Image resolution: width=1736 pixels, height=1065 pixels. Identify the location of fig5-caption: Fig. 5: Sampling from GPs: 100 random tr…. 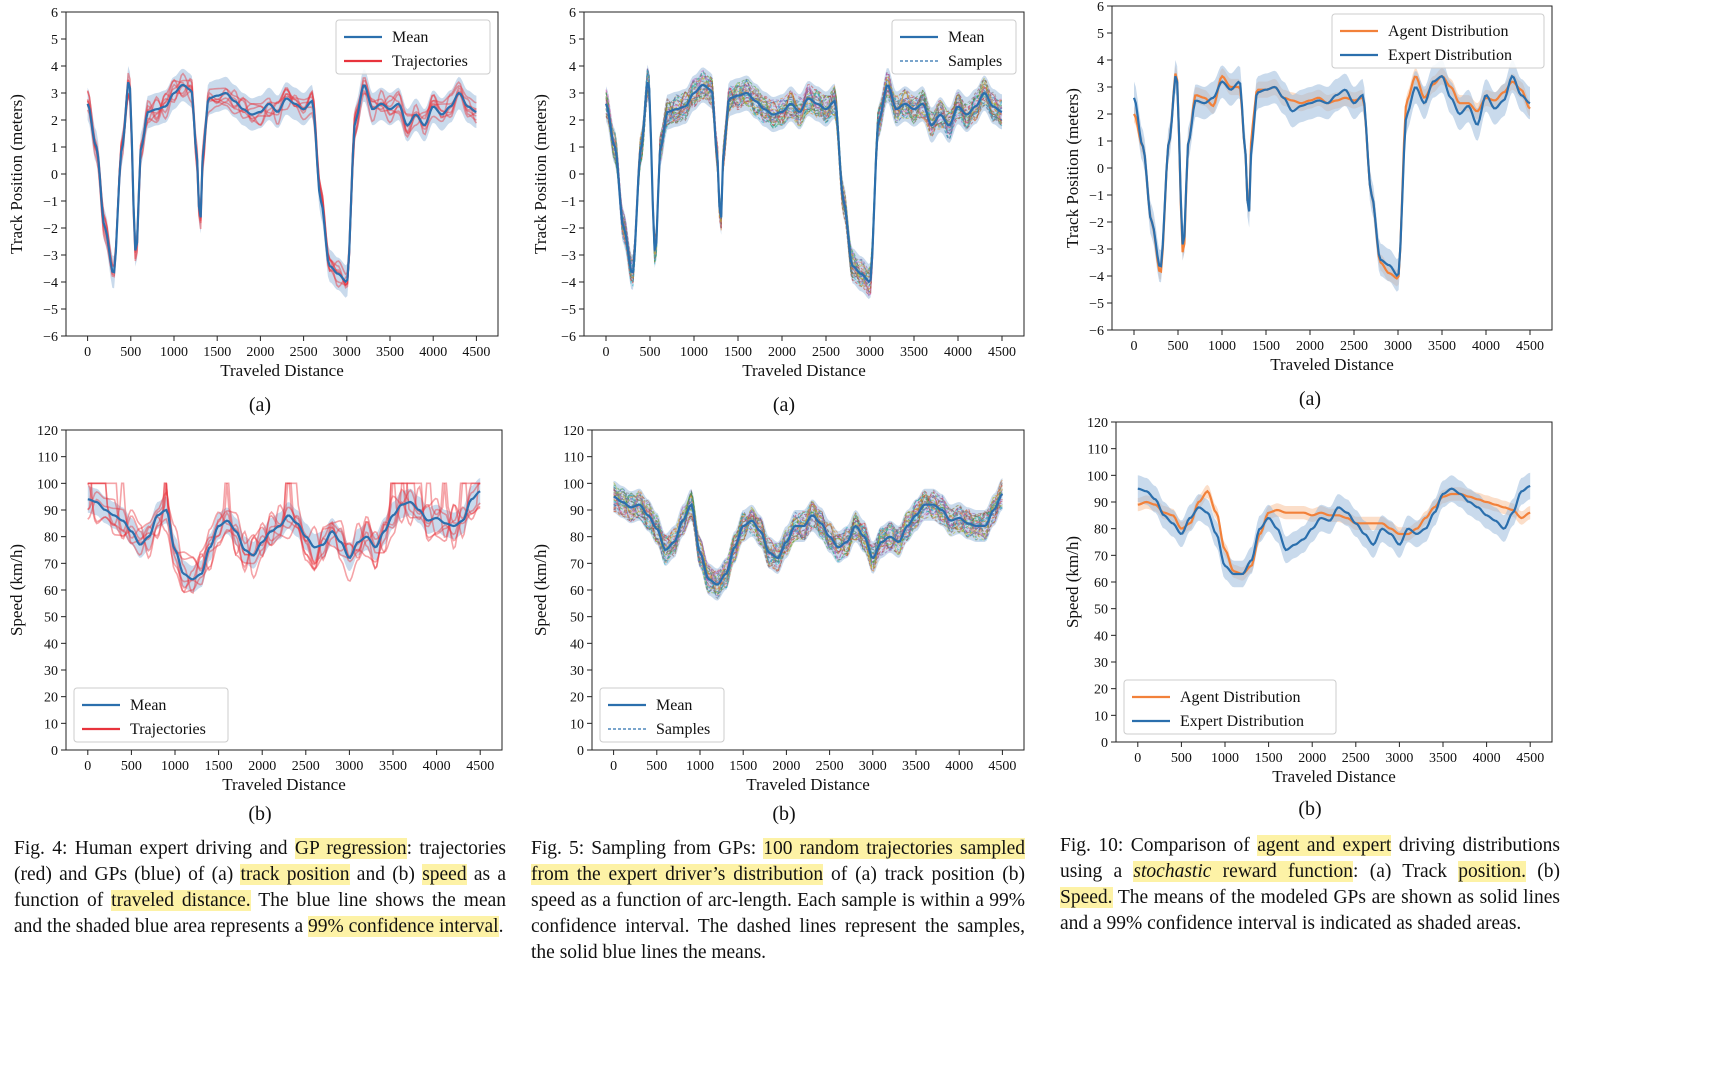
(778, 901).